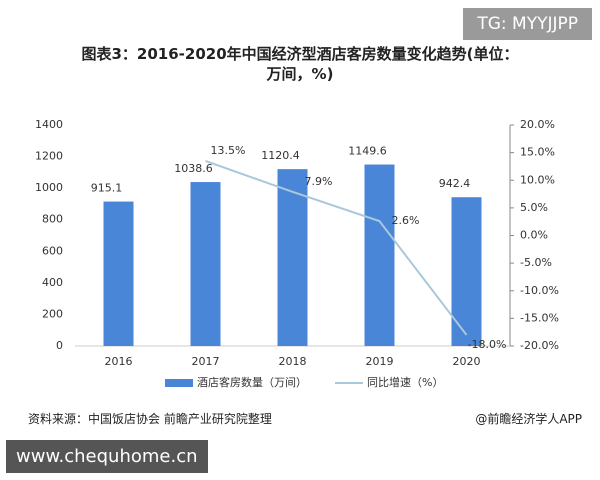 The height and width of the screenshot is (480, 600). What do you see at coordinates (193, 168) in the screenshot?
I see `bar-value-label: 1038.6` at bounding box center [193, 168].